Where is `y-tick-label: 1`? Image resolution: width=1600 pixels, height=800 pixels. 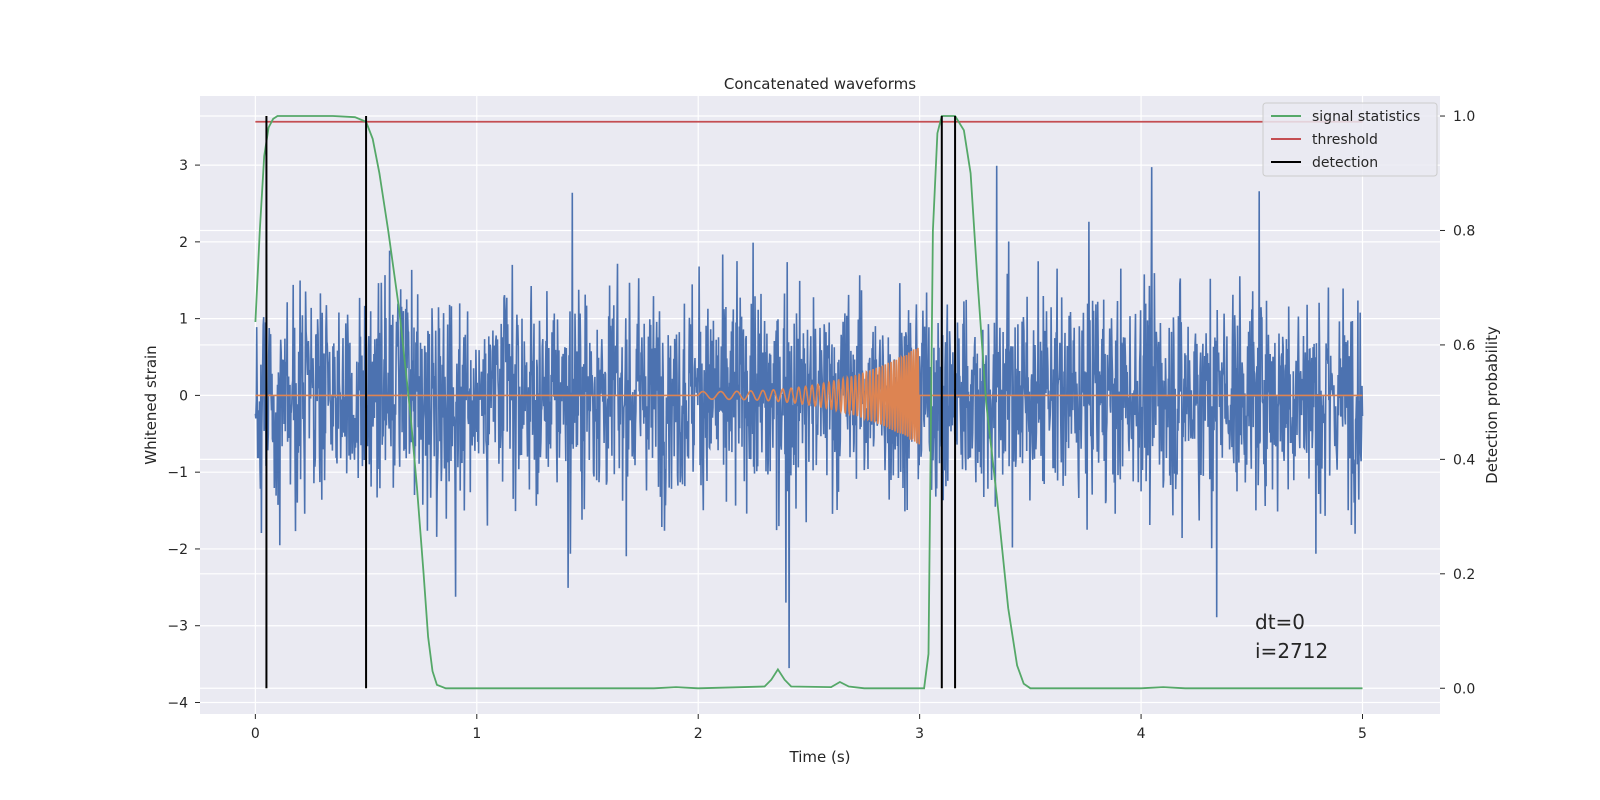
y-tick-label: 1 is located at coordinates (183, 320).